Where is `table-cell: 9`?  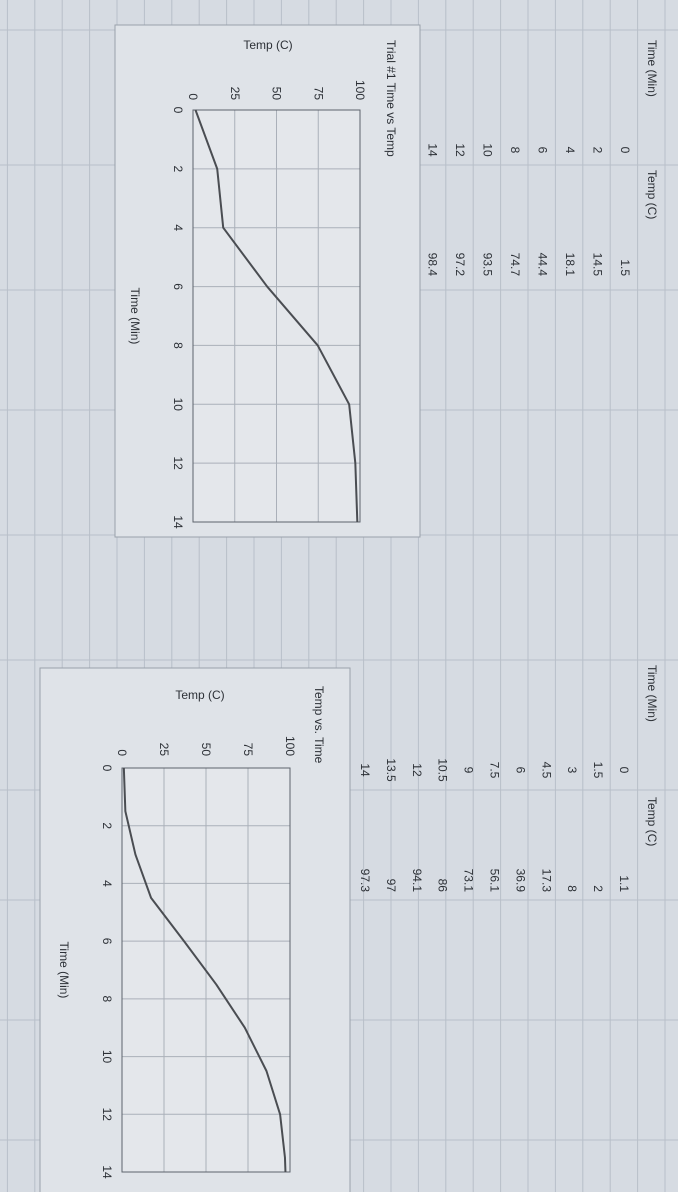
table-cell: 9 is located at coordinates (469, 770).